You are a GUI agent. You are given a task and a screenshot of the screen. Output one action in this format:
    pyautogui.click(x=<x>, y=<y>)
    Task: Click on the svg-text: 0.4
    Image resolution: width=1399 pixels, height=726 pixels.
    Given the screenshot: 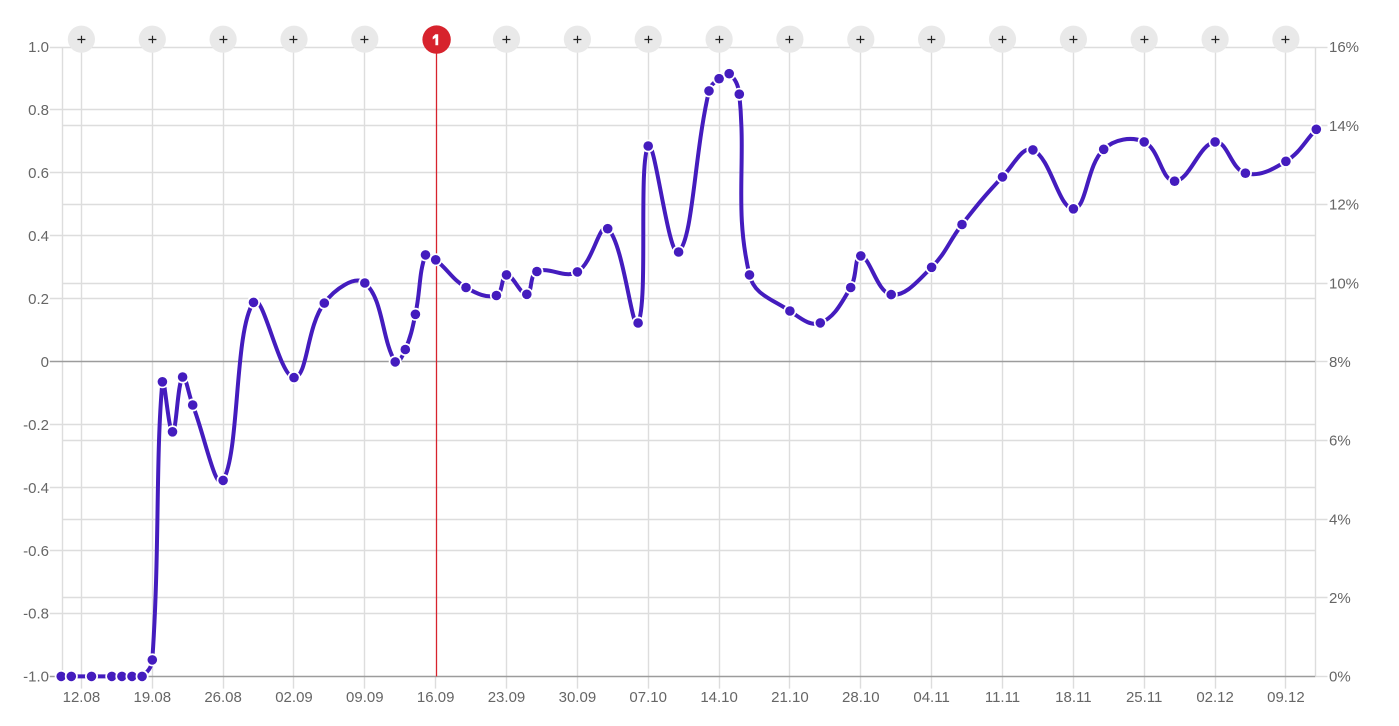 What is the action you would take?
    pyautogui.click(x=38, y=236)
    